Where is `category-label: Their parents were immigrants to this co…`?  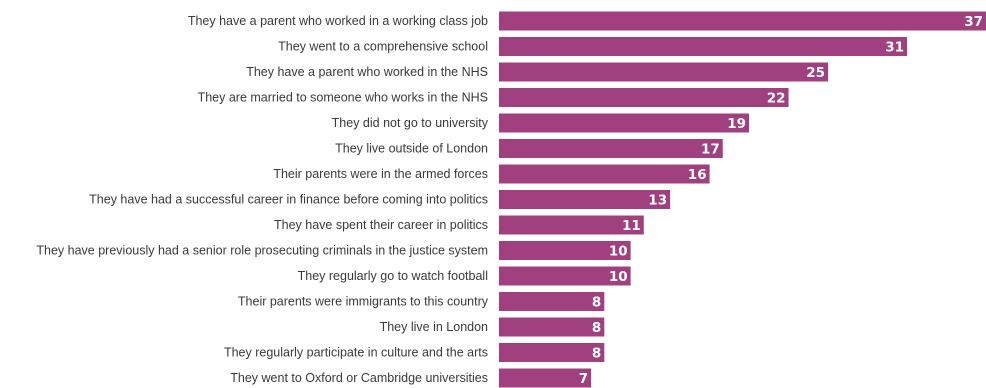 category-label: Their parents were immigrants to this co… is located at coordinates (363, 302).